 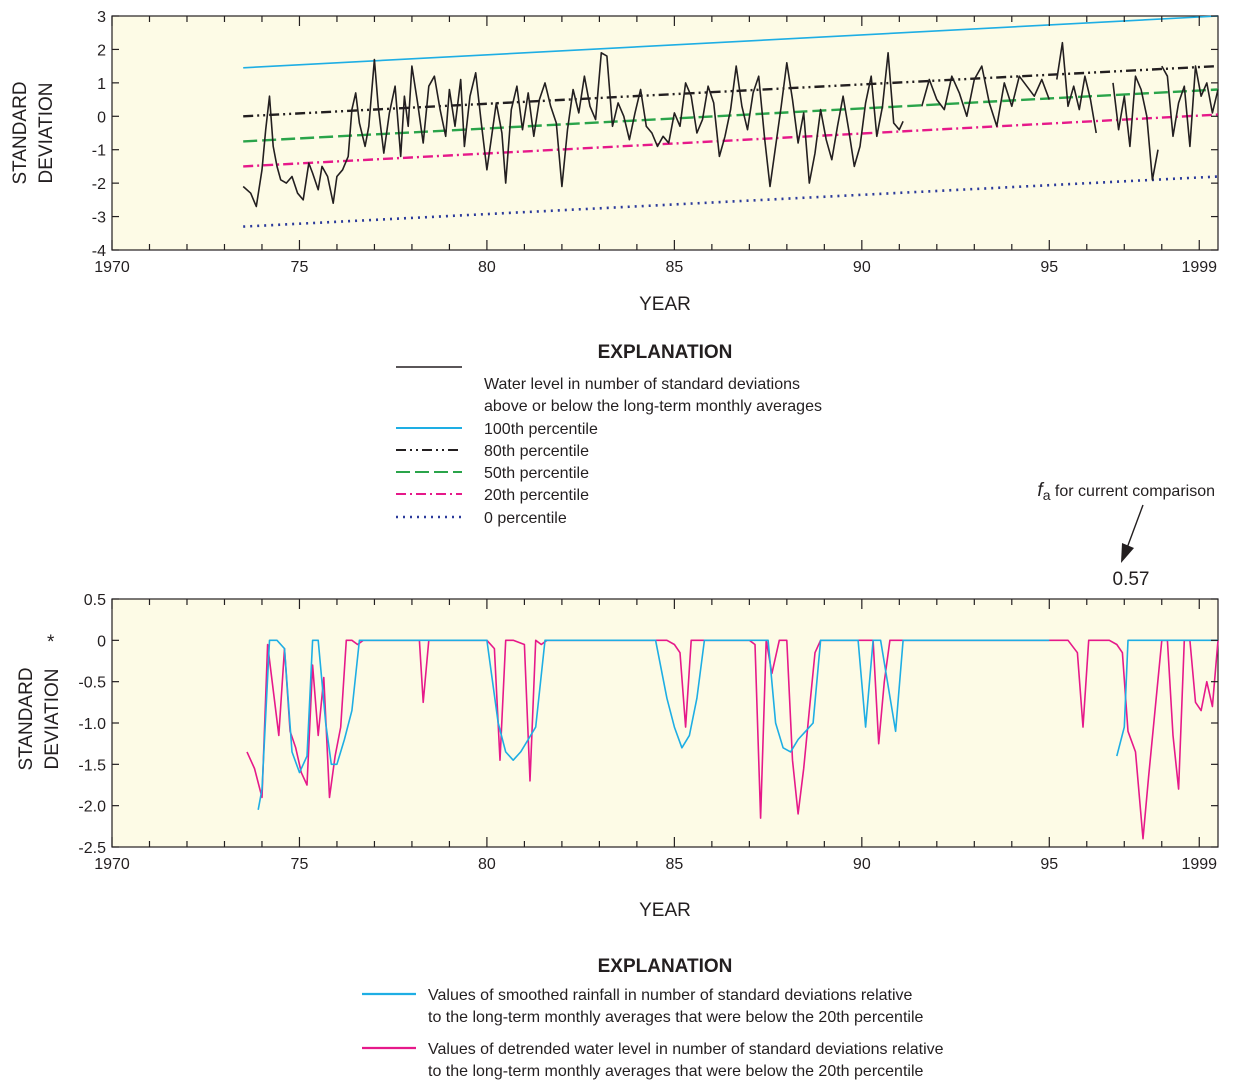 I want to click on chart0-xtick-label-2: 80, so click(x=487, y=267).